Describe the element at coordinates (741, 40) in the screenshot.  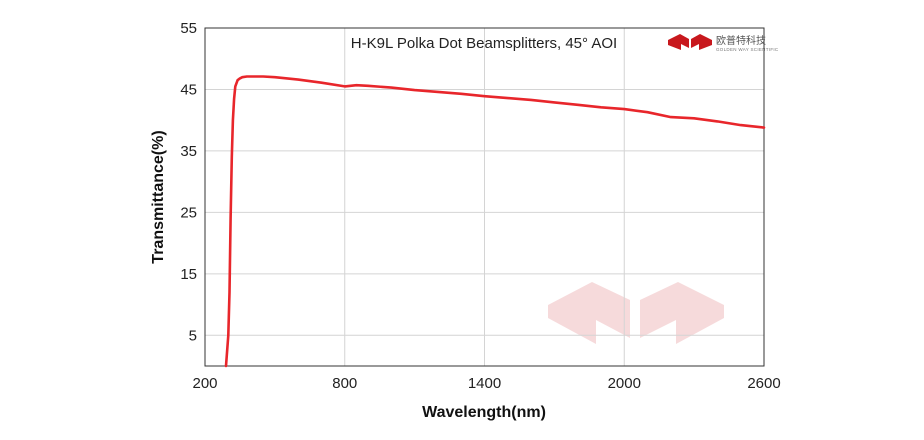
I see `logo-text-cn: 欧普特科技` at that location.